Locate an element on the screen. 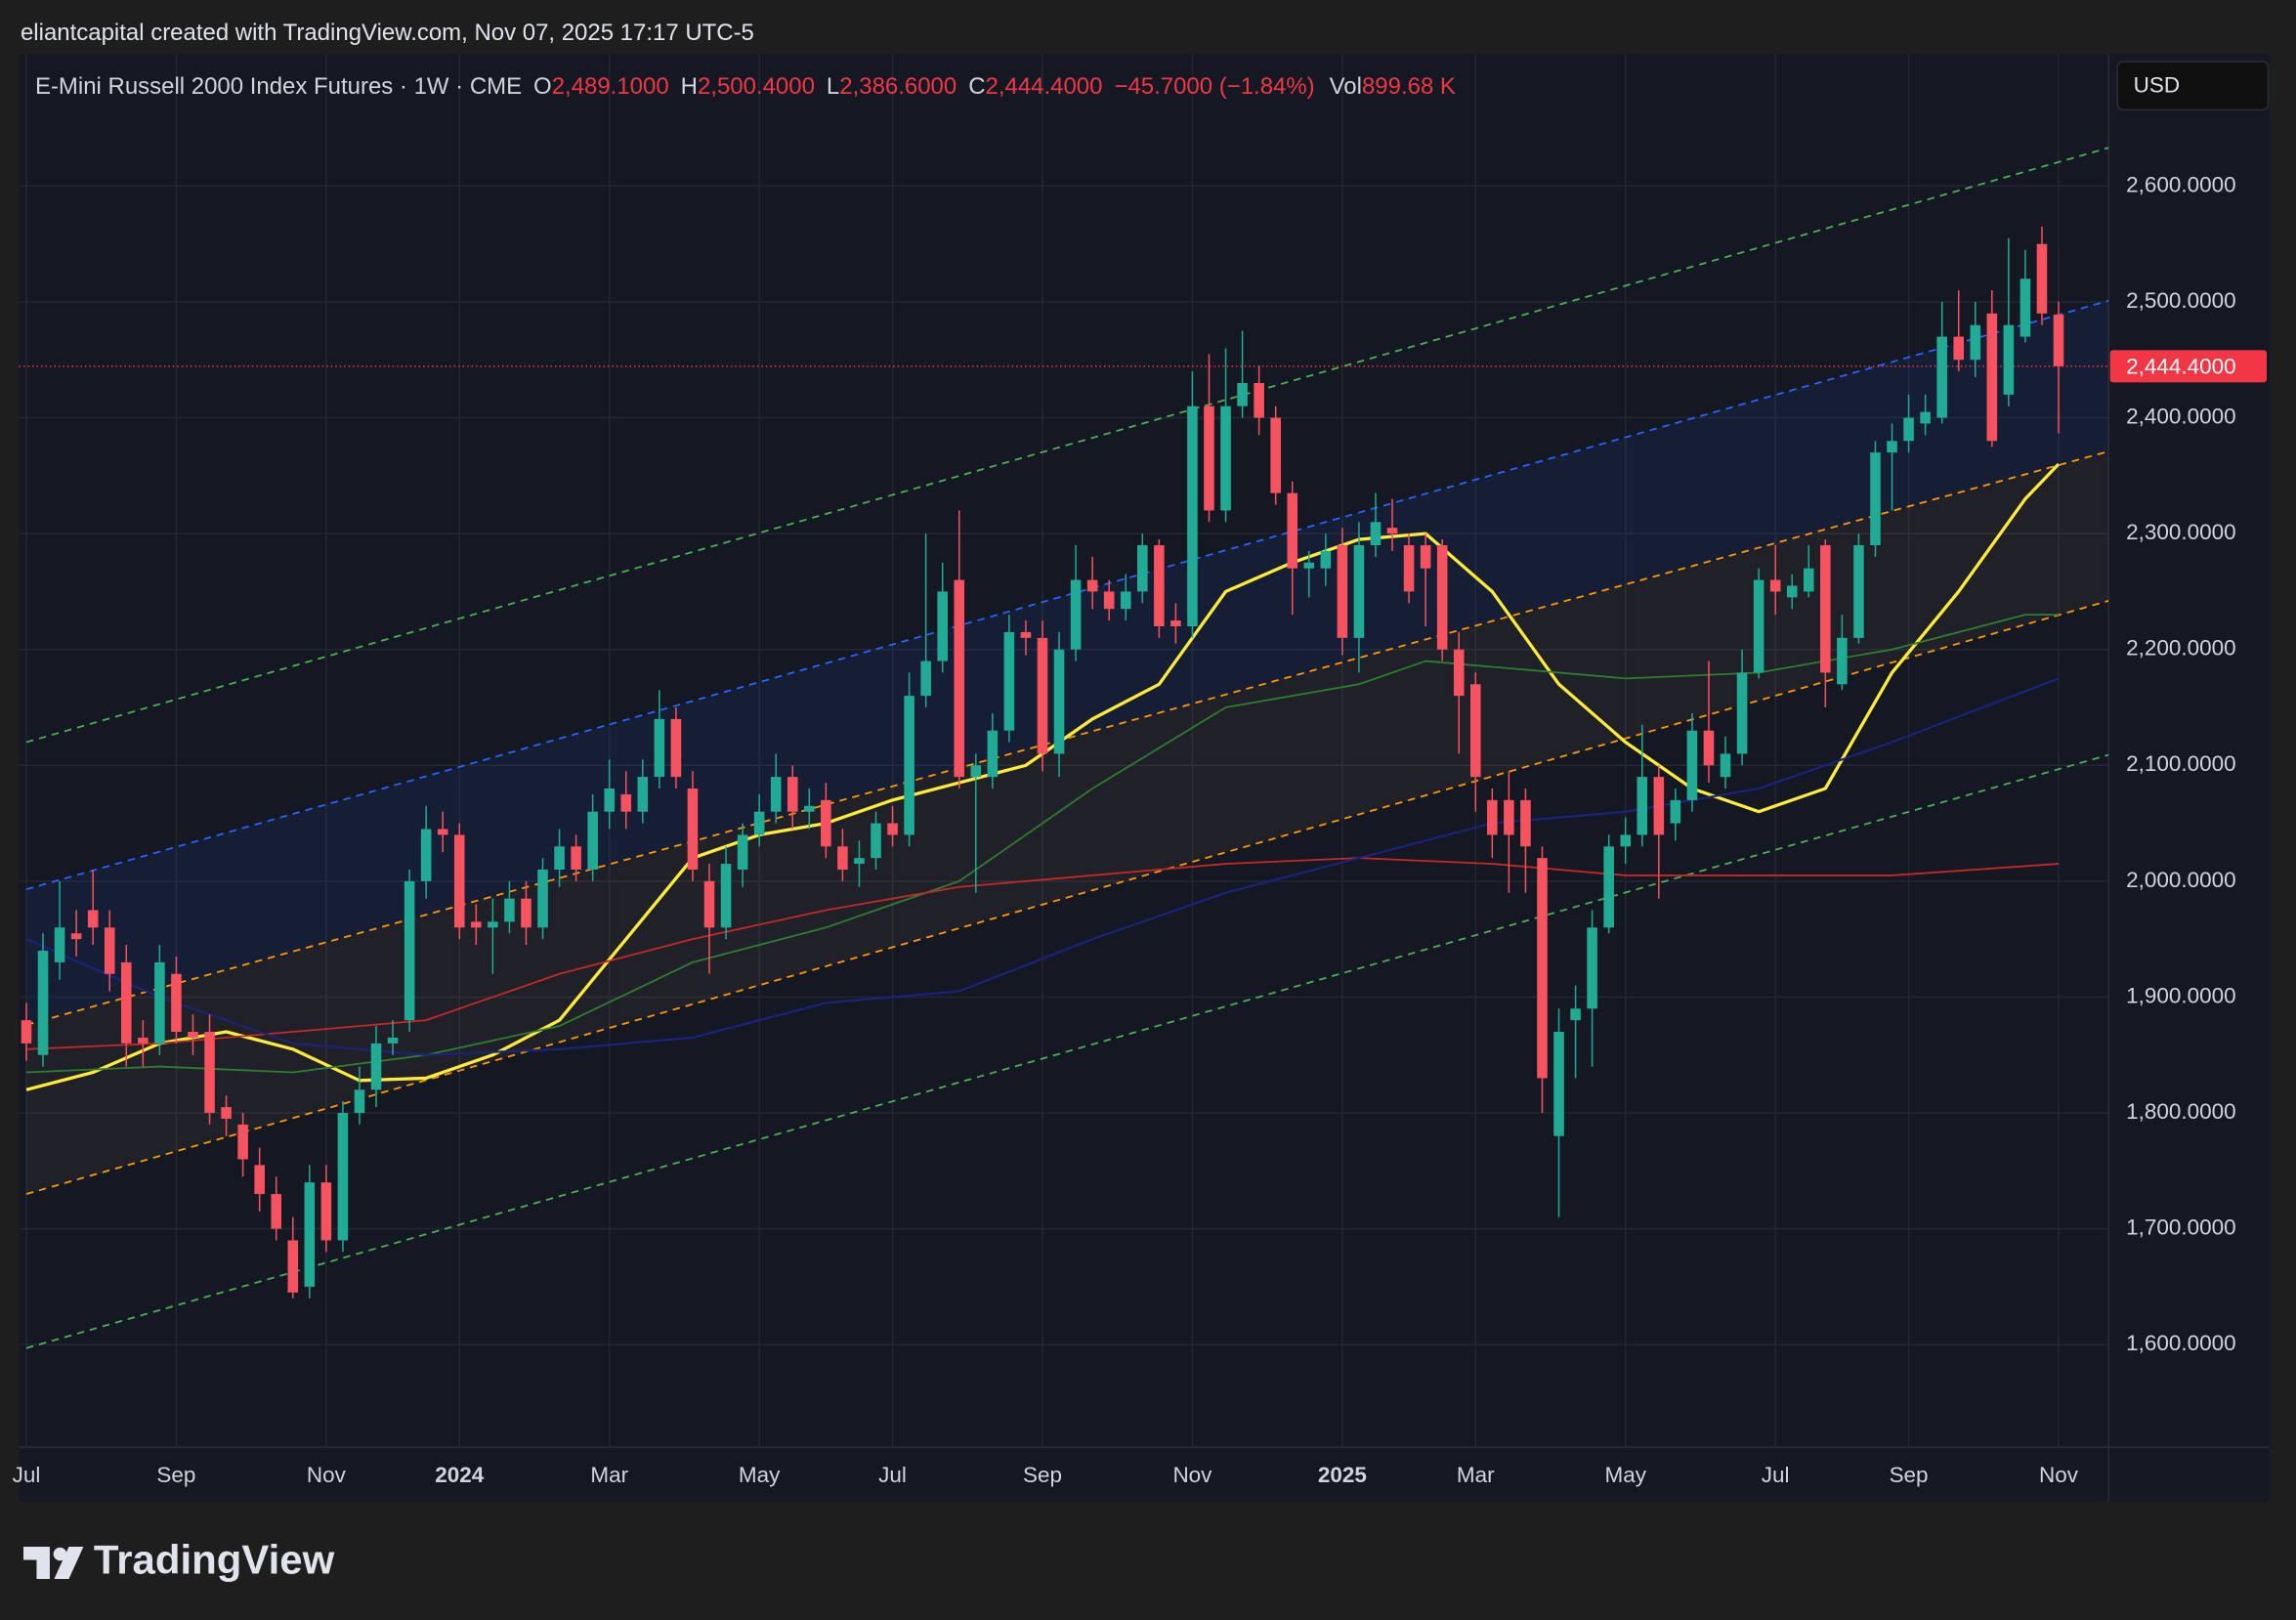 This screenshot has height=1620, width=2296. y-tick-label: 2,600.0000 is located at coordinates (2181, 184).